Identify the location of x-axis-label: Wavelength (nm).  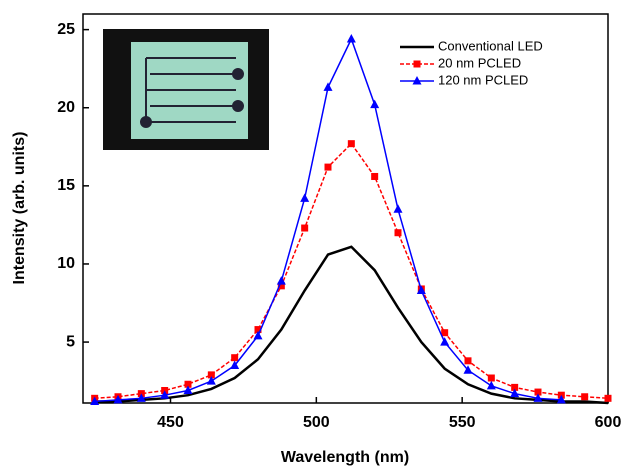
(345, 457).